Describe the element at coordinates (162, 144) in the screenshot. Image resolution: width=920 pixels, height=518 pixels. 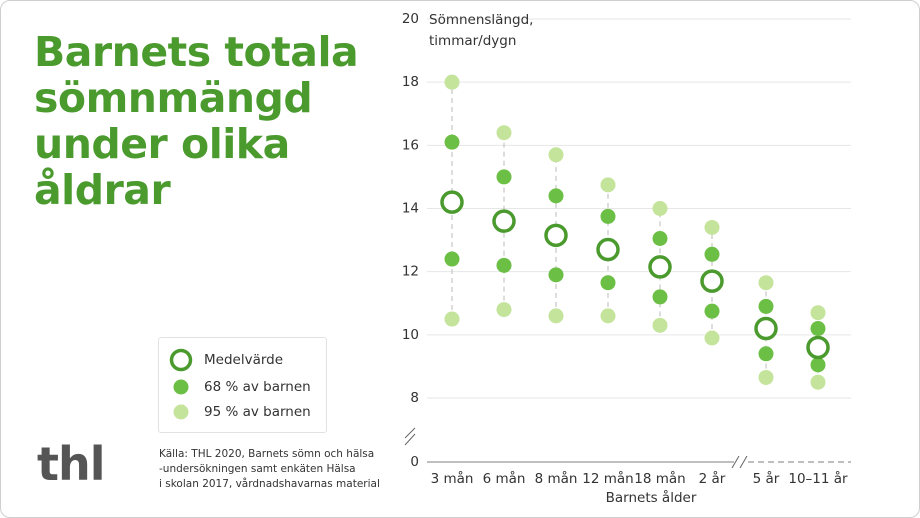
I see `title-line: under olika` at that location.